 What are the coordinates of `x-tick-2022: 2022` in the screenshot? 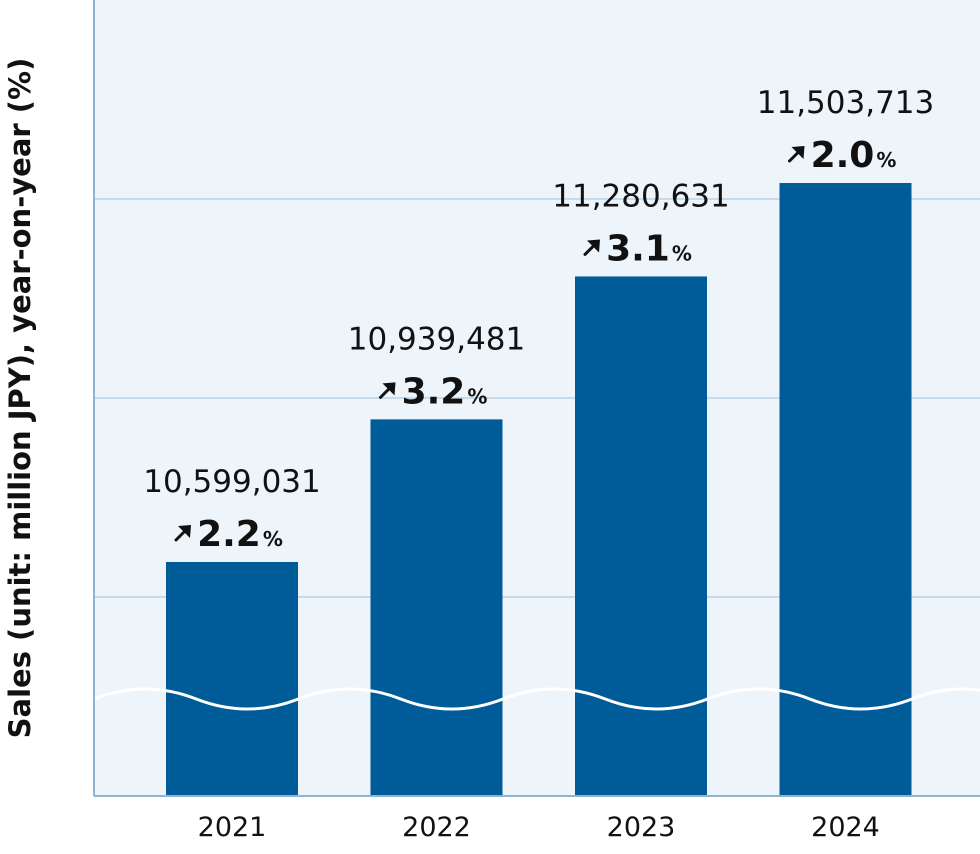 It's located at (436, 827).